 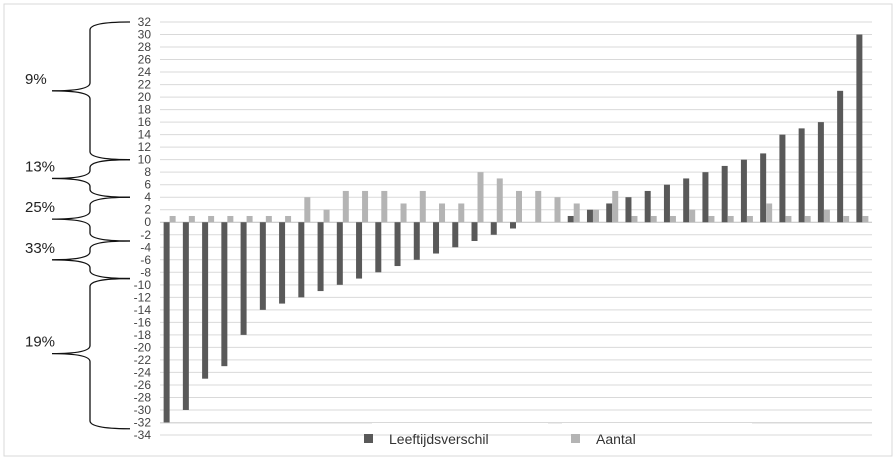 What do you see at coordinates (40, 166) in the screenshot?
I see `percentage-label: 13%` at bounding box center [40, 166].